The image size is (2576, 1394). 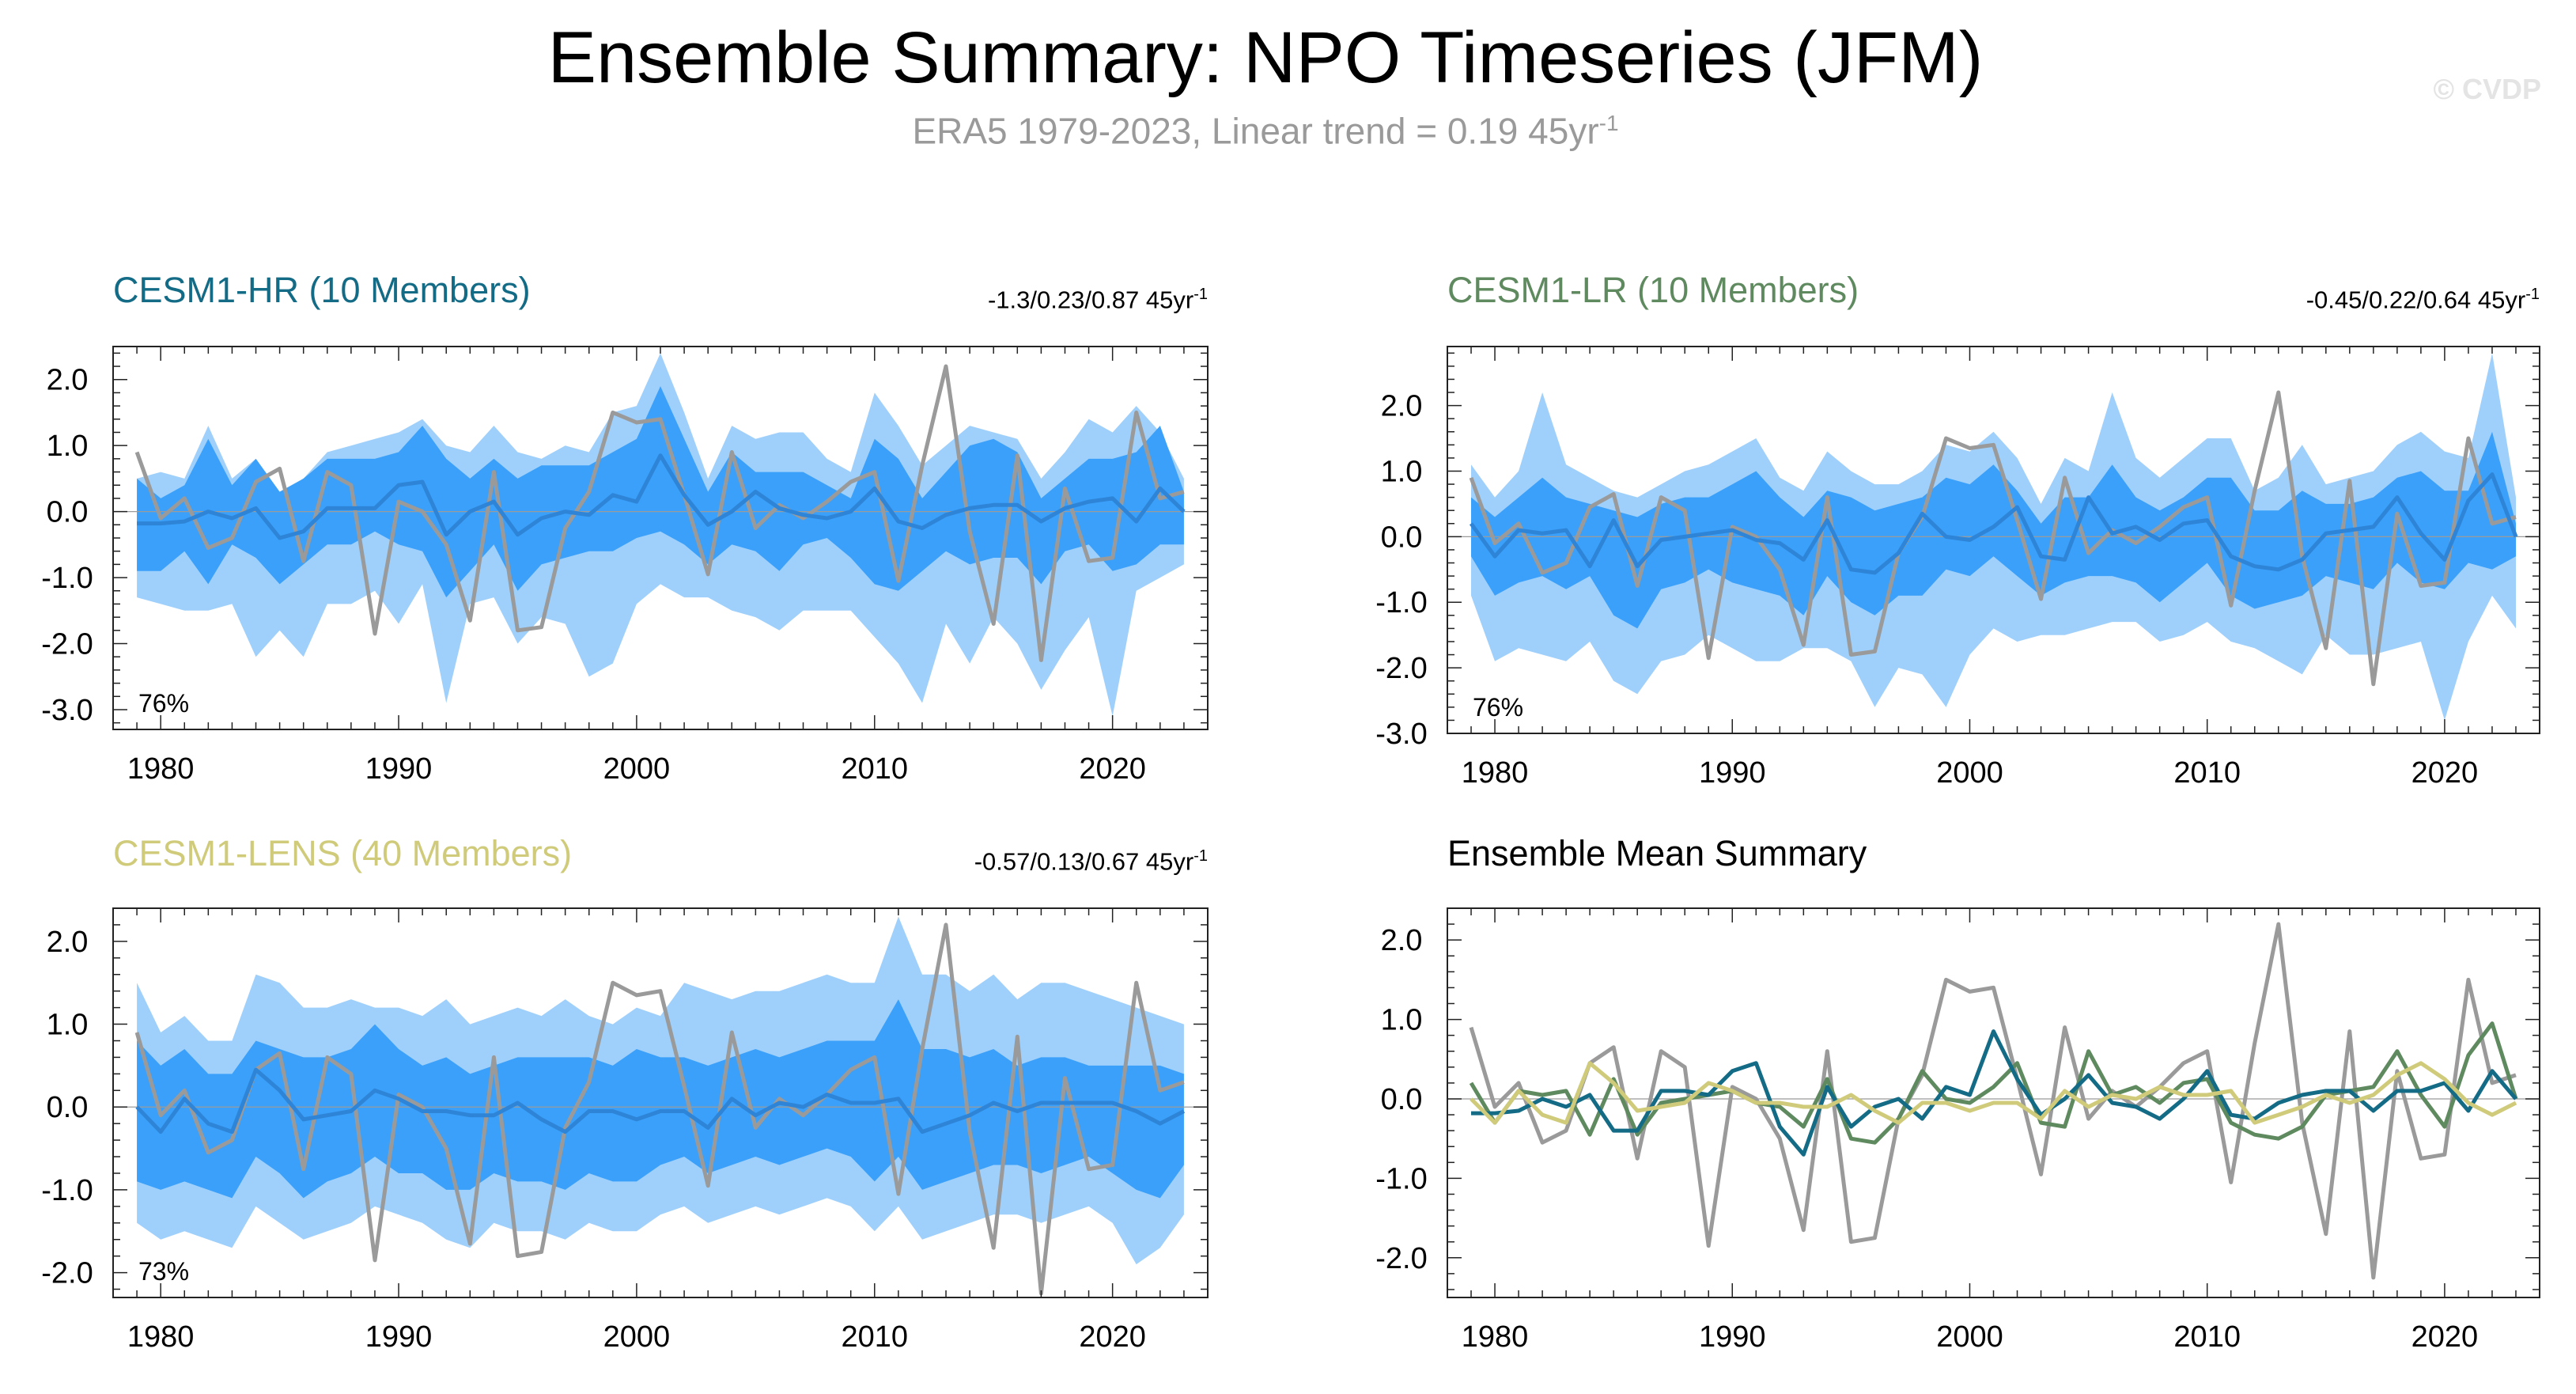 What do you see at coordinates (322, 290) in the screenshot?
I see `panel-title-hr: CESM1-HR (10 Members)` at bounding box center [322, 290].